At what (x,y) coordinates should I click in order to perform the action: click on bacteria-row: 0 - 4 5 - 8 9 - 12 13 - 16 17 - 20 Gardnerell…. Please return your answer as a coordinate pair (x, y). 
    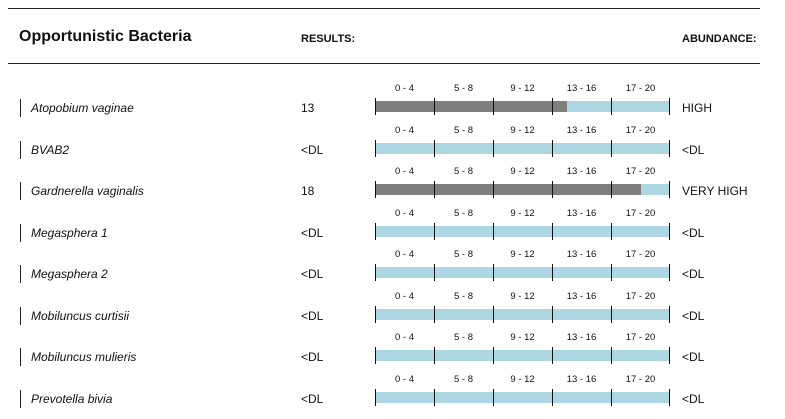
    Looking at the image, I should click on (392, 187).